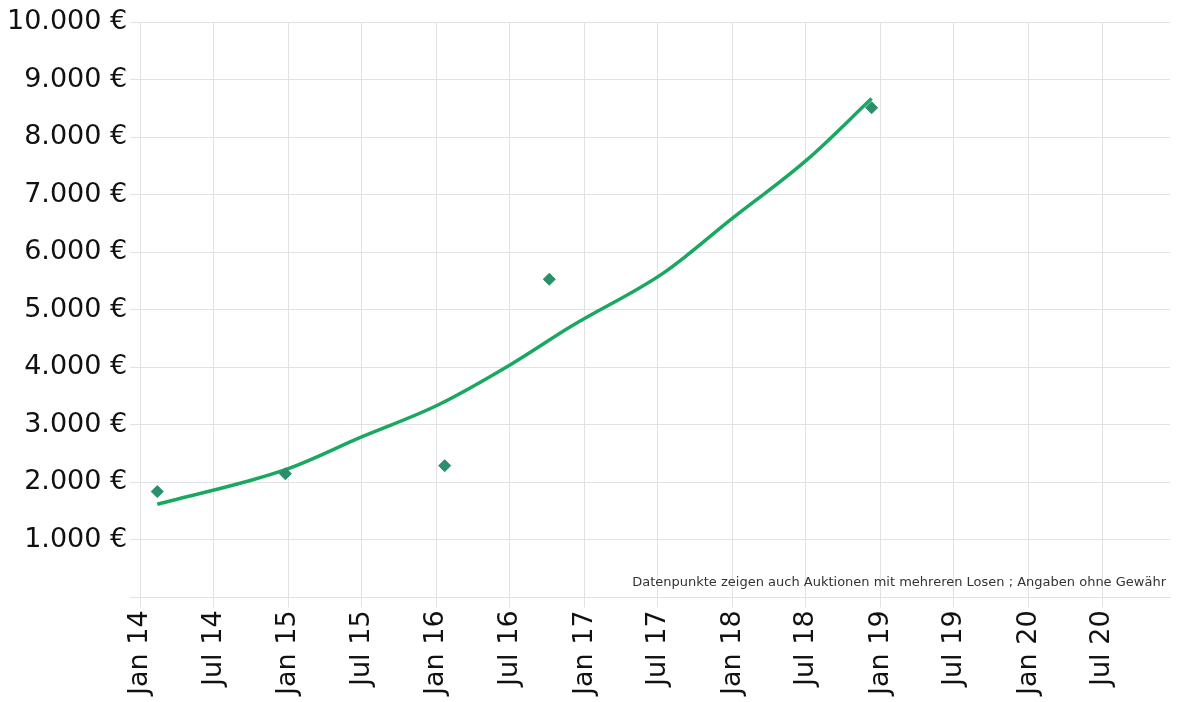  What do you see at coordinates (434, 653) in the screenshot?
I see `x-tick-label: Jan 16` at bounding box center [434, 653].